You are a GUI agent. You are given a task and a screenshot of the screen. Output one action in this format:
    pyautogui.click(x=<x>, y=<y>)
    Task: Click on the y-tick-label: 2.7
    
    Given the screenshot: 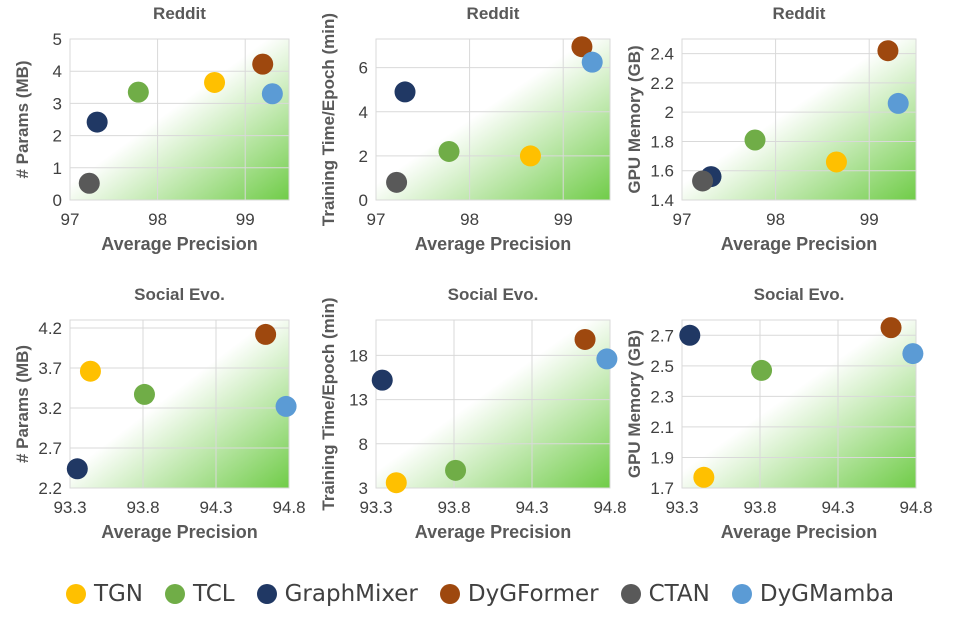 What is the action you would take?
    pyautogui.click(x=662, y=335)
    